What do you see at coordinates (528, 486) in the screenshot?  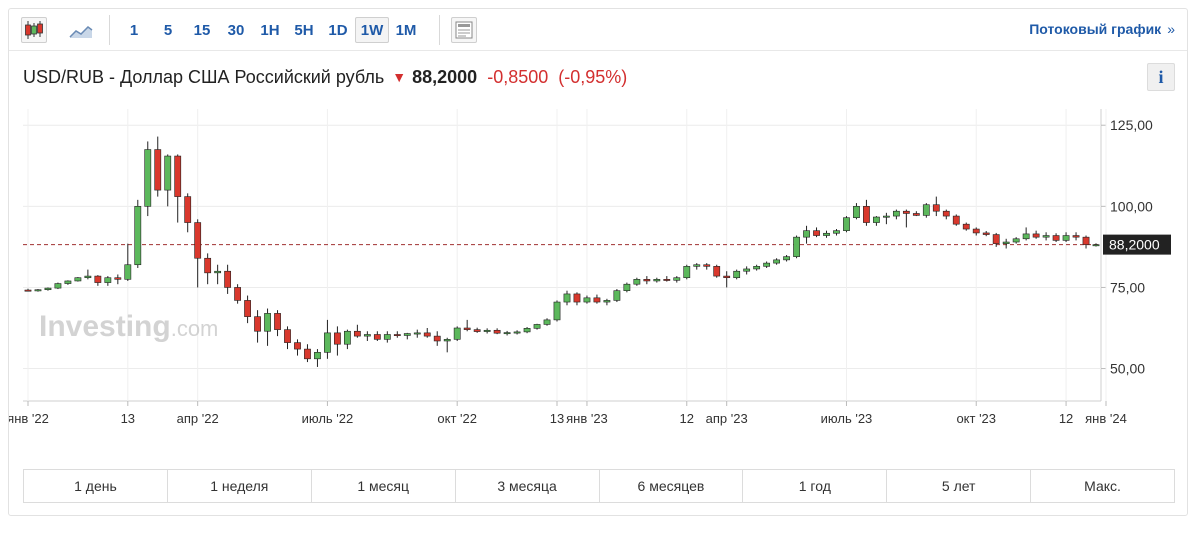 I see `period-3-months: 3 месяца` at bounding box center [528, 486].